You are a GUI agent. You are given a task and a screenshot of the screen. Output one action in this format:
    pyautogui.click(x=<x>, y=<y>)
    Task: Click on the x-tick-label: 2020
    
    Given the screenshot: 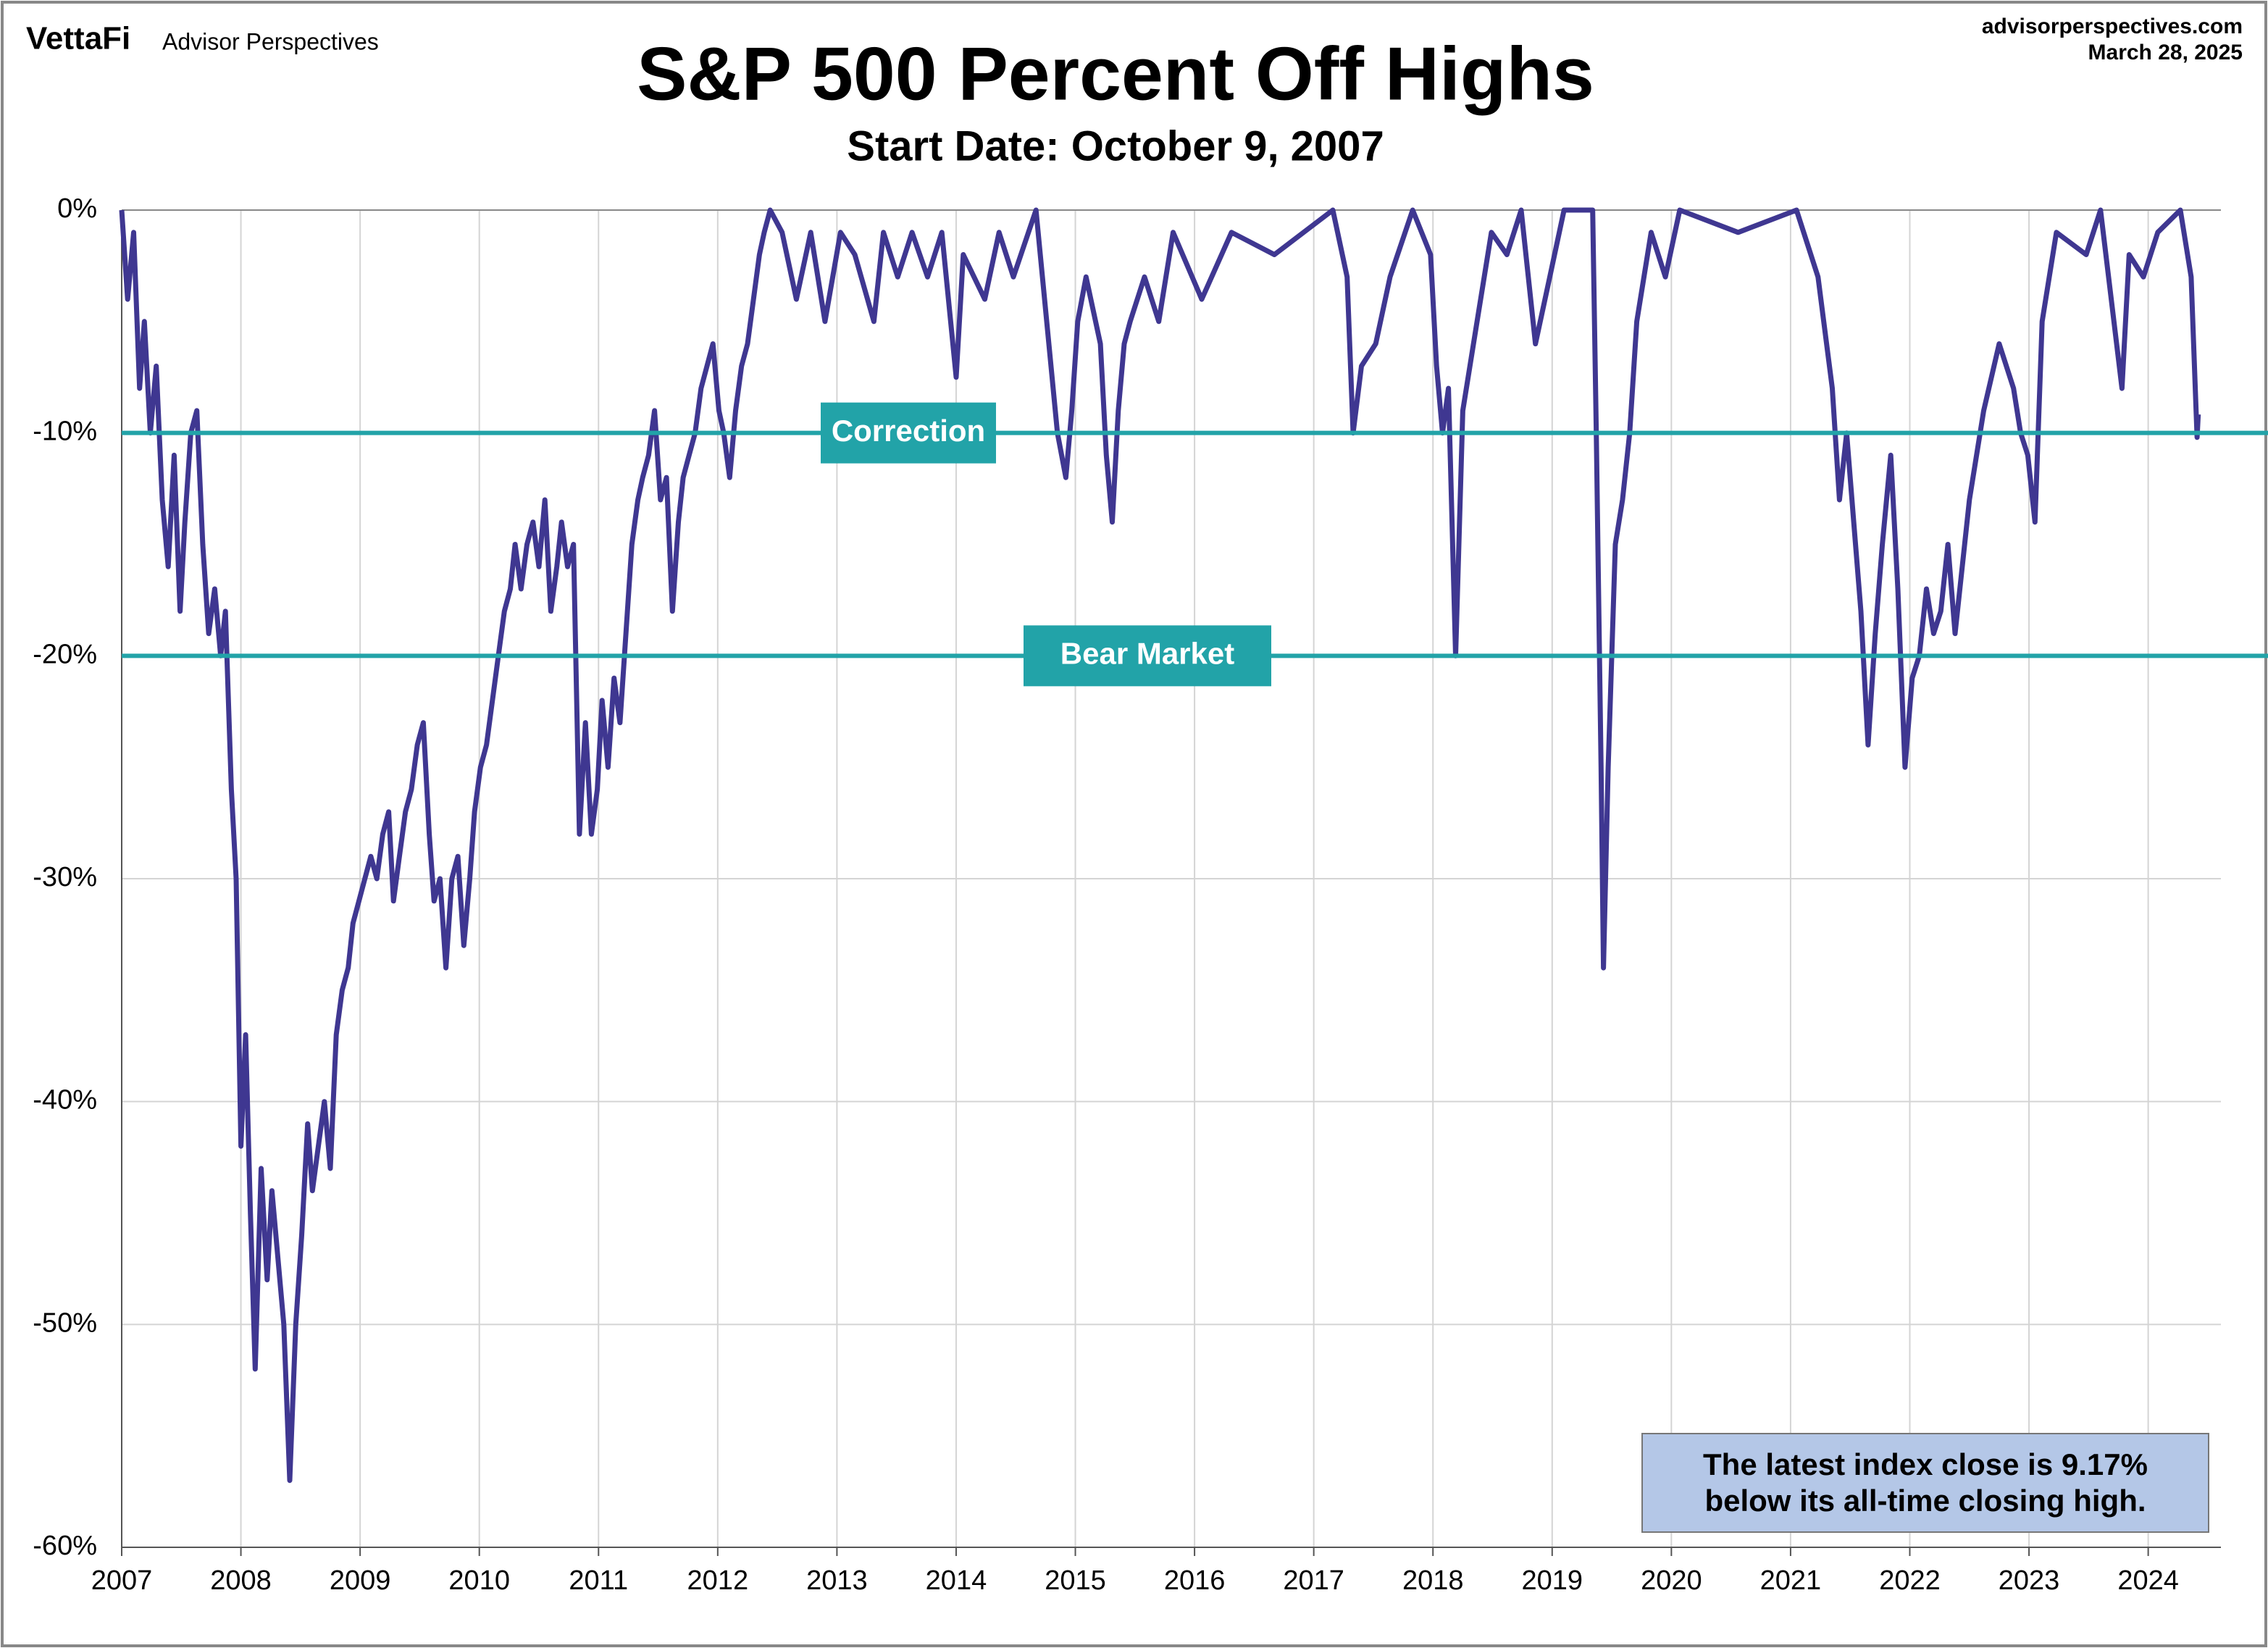 What is the action you would take?
    pyautogui.click(x=1672, y=1580)
    